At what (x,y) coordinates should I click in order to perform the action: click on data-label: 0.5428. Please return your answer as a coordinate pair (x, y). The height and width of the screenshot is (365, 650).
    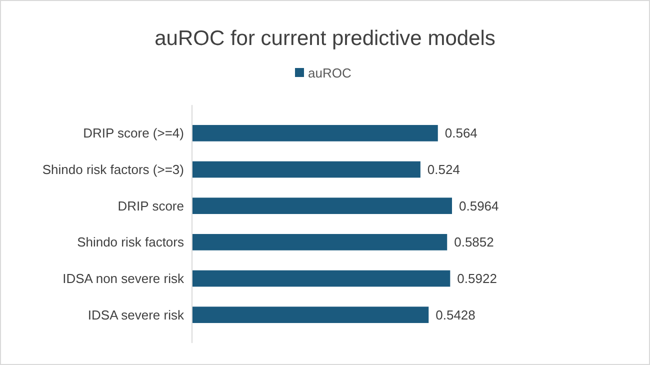
    Looking at the image, I should click on (456, 314).